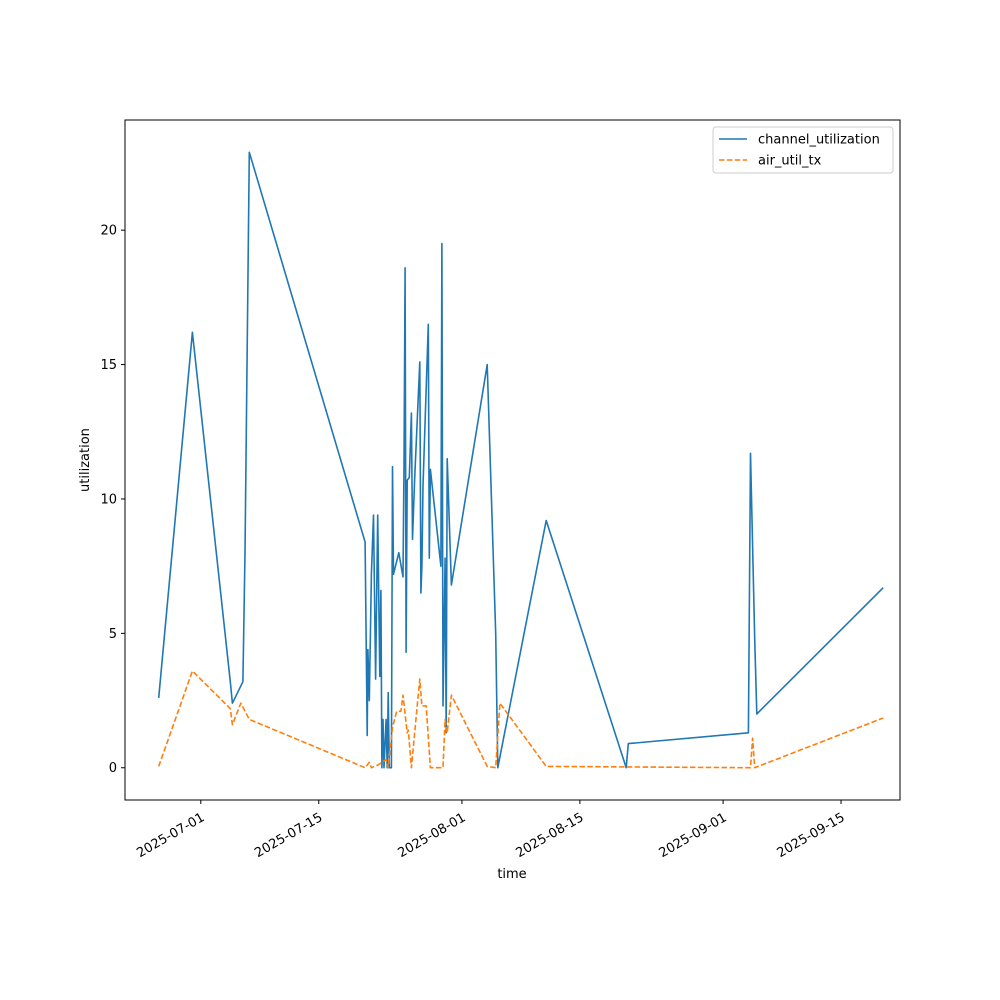  I want to click on y-axis: 0 5 10 15 20, so click(112, 500).